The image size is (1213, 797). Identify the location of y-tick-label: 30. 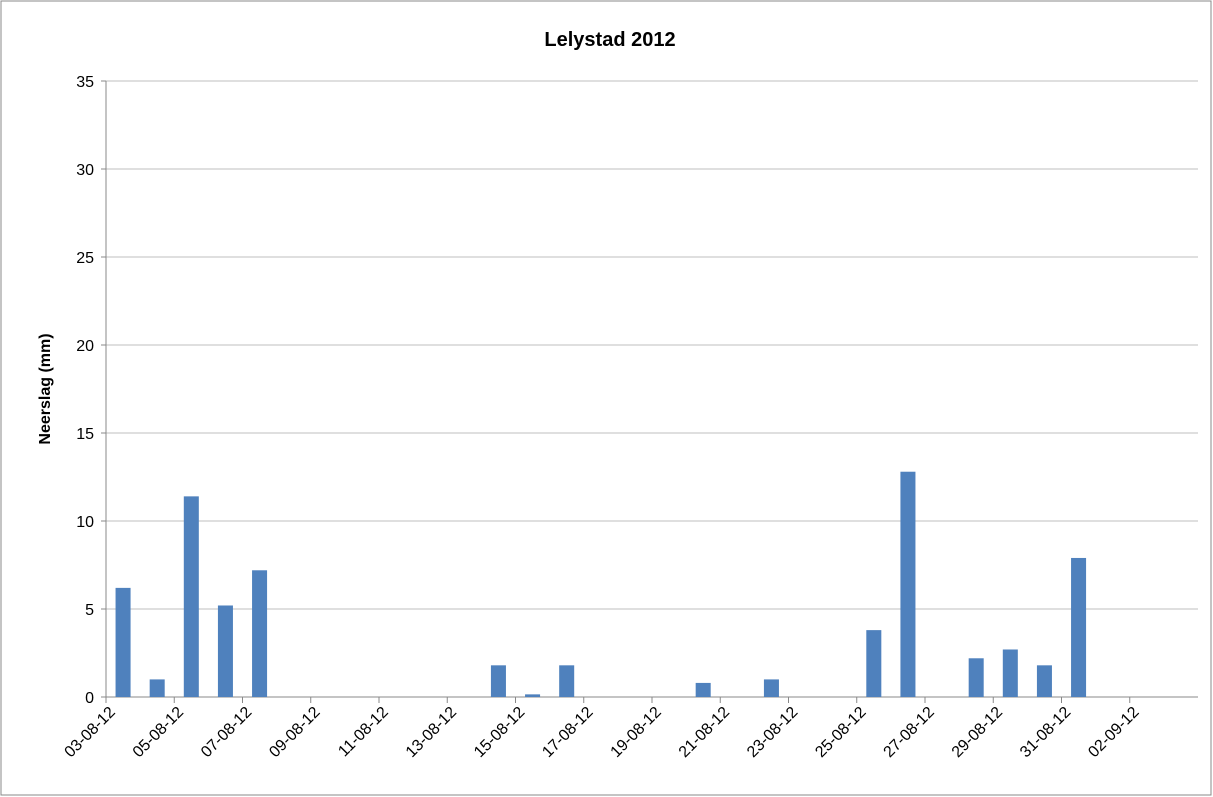
(85, 170).